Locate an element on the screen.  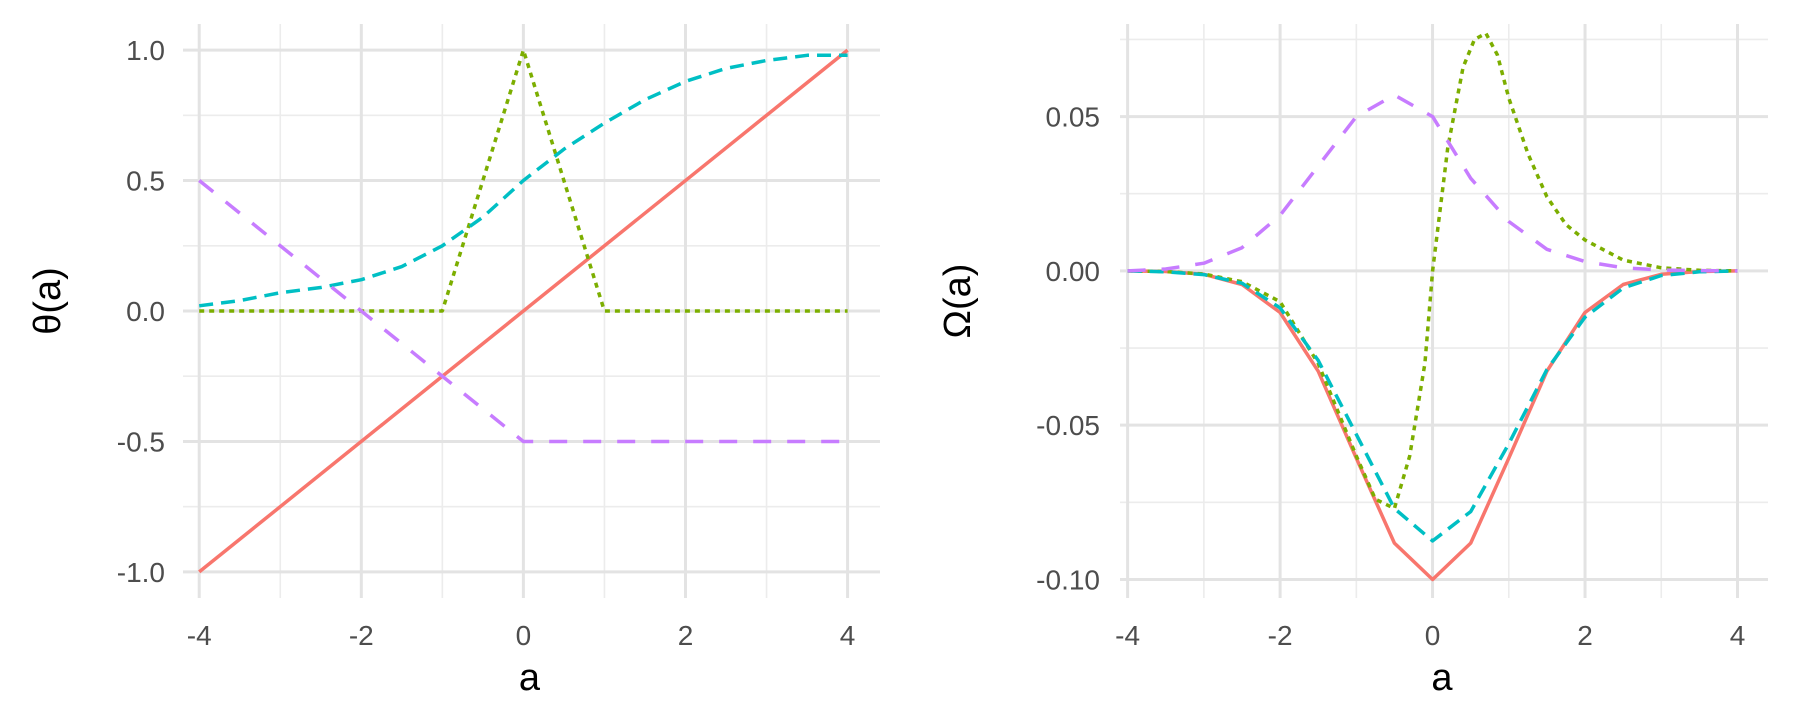
y-axis-title: θ(a) is located at coordinates (48, 301).